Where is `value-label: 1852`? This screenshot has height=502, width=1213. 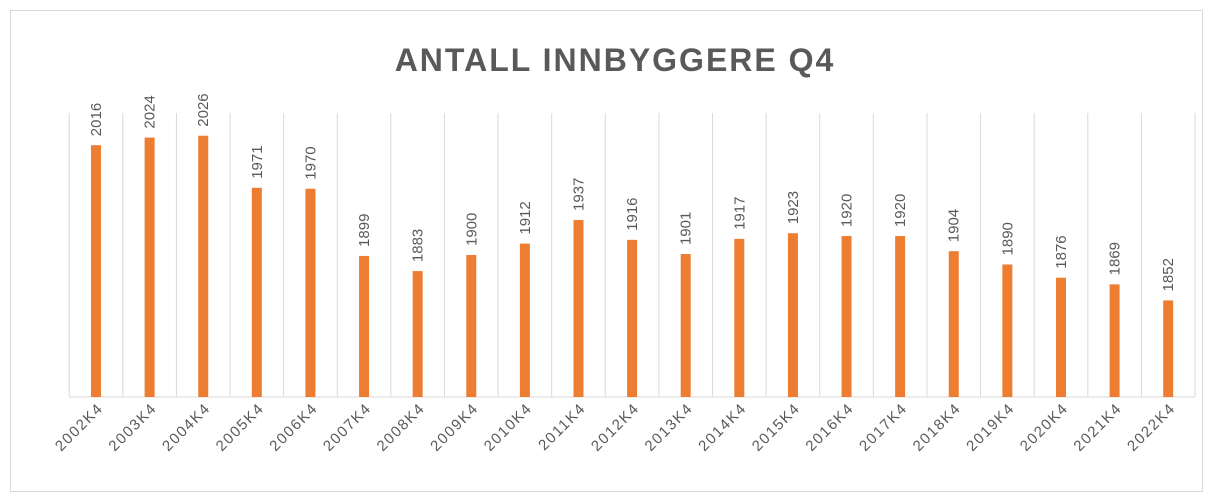
value-label: 1852 is located at coordinates (1168, 274).